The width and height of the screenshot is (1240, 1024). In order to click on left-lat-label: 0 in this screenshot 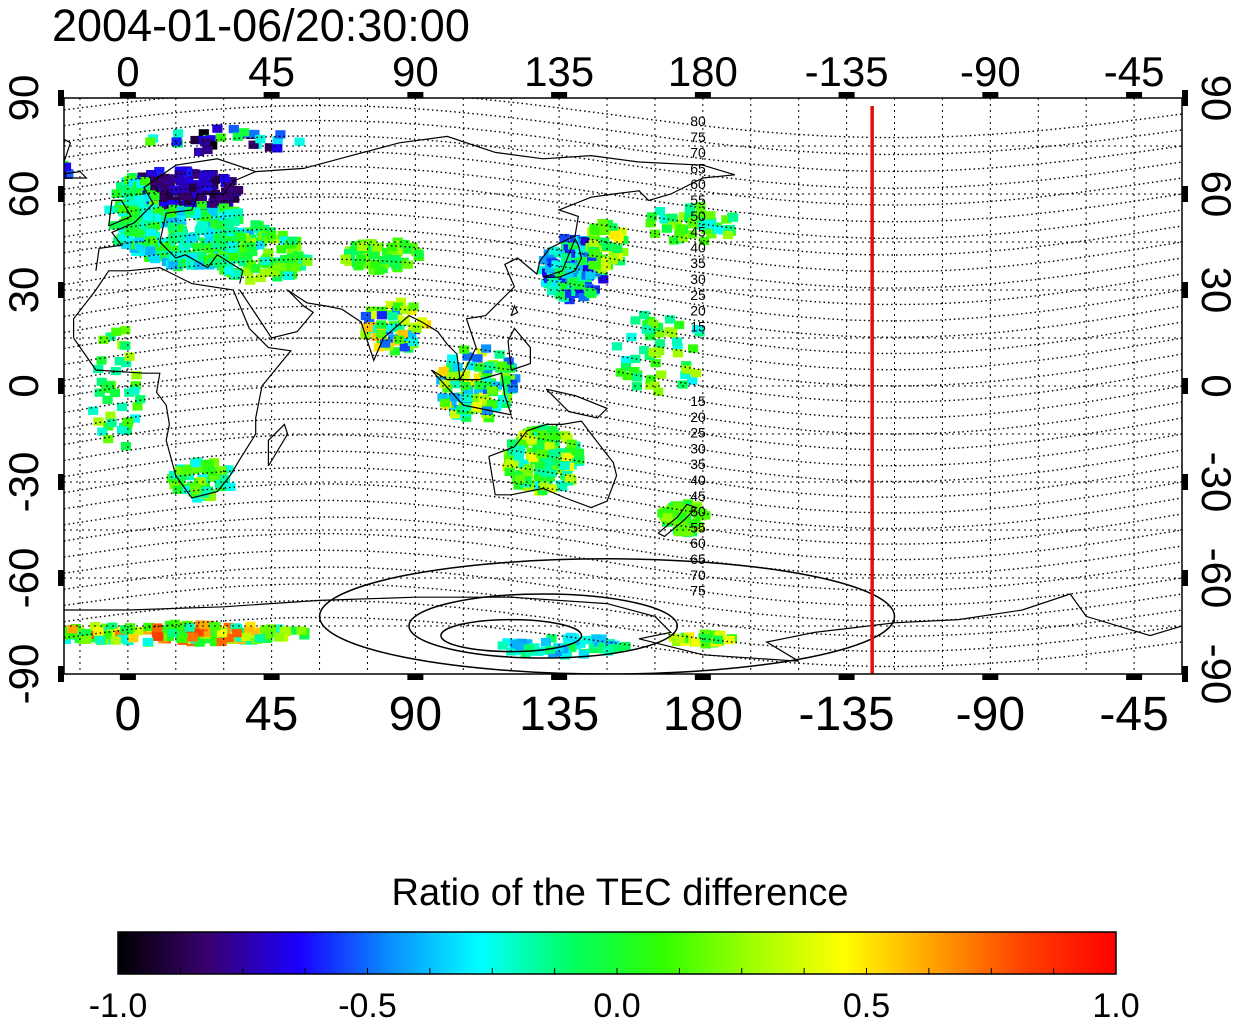, I will do `click(23, 385)`.